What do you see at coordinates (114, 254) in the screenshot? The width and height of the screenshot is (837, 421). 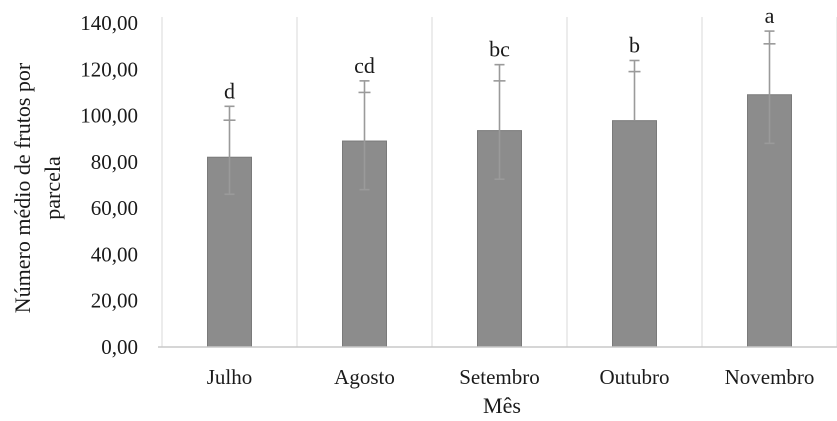 I see `y-tick-label: 40,00` at bounding box center [114, 254].